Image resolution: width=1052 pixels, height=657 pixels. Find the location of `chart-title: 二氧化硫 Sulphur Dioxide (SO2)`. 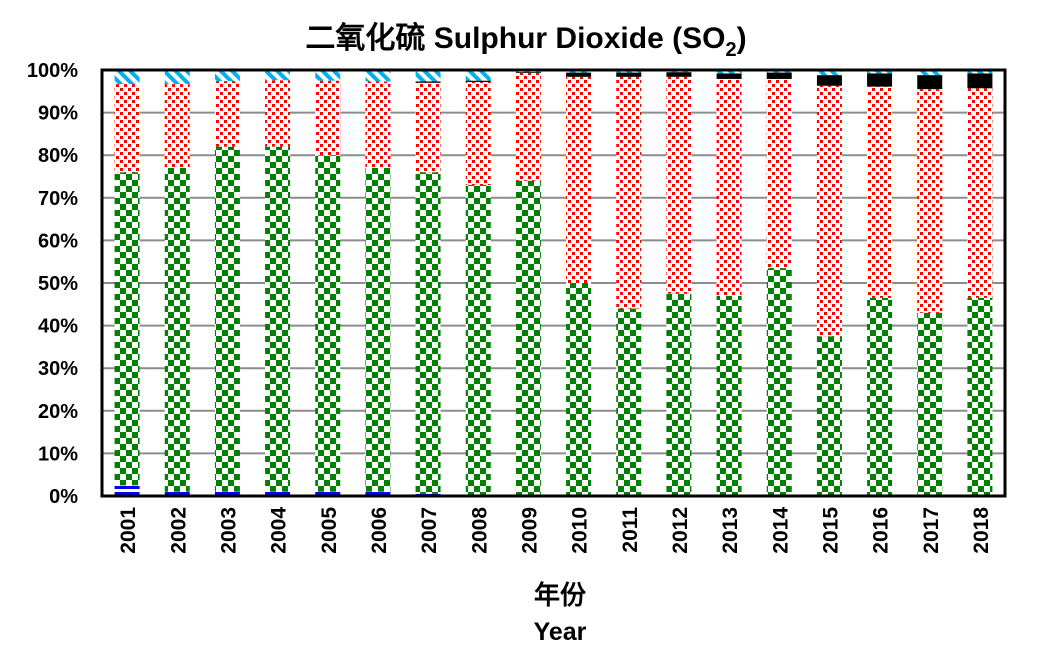

chart-title: 二氧化硫 Sulphur Dioxide (SO2) is located at coordinates (525, 41).